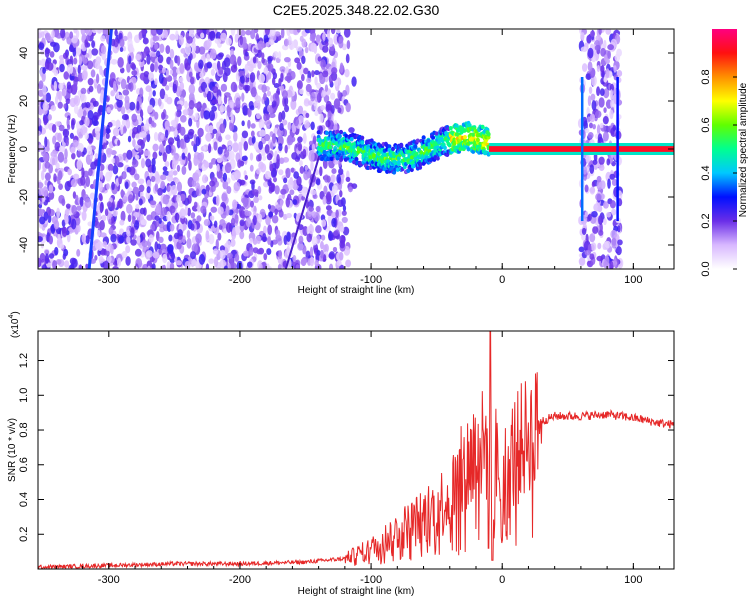 This screenshot has height=600, width=750. What do you see at coordinates (109, 280) in the screenshot?
I see `x-tick-label: -300` at bounding box center [109, 280].